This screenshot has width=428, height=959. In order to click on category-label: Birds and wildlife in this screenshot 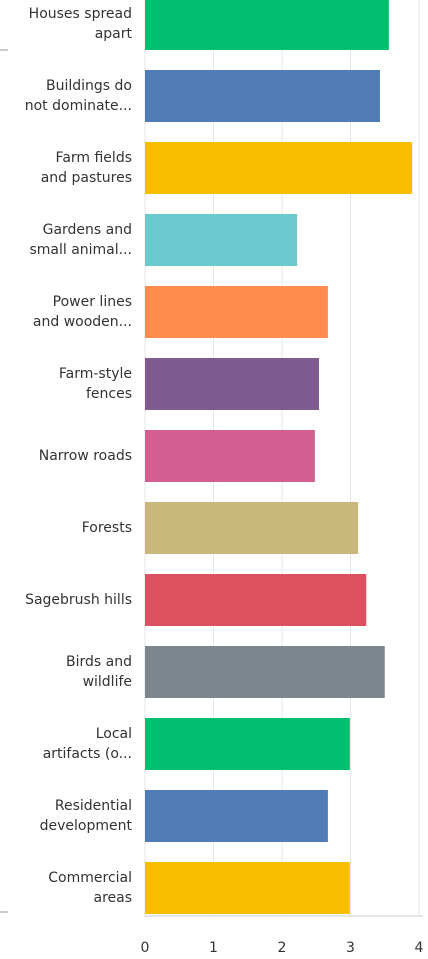, I will do `click(99, 672)`.